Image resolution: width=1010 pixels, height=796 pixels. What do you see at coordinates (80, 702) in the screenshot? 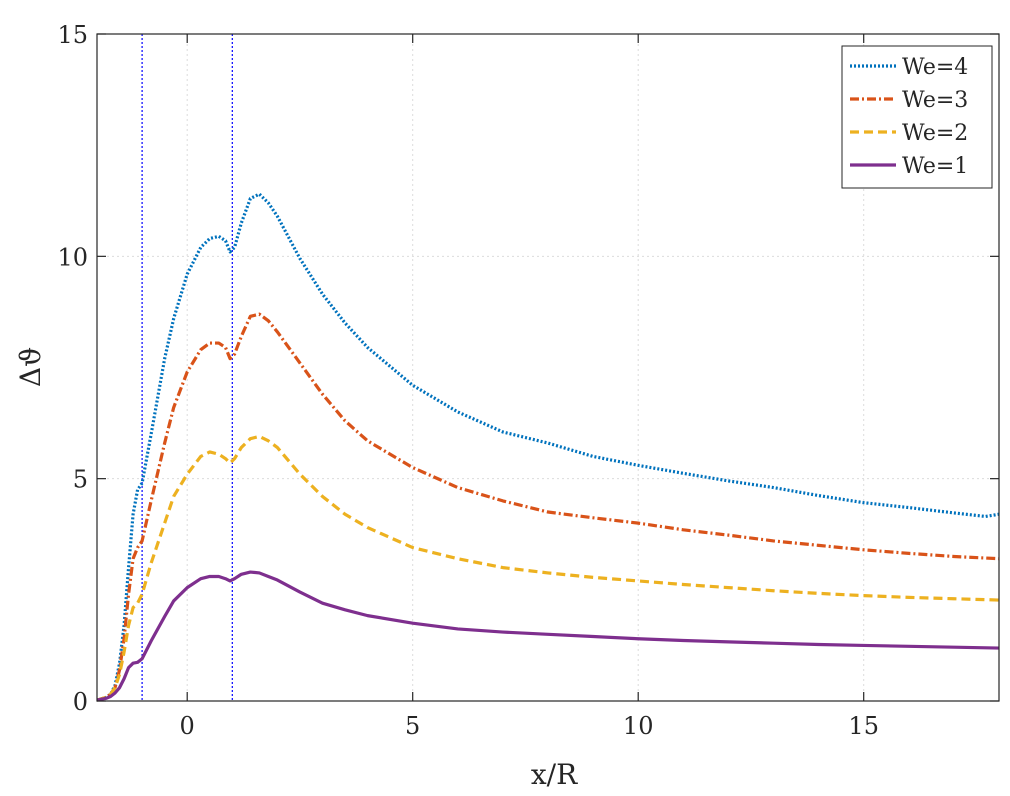
I see `y-tick-label: 0` at bounding box center [80, 702].